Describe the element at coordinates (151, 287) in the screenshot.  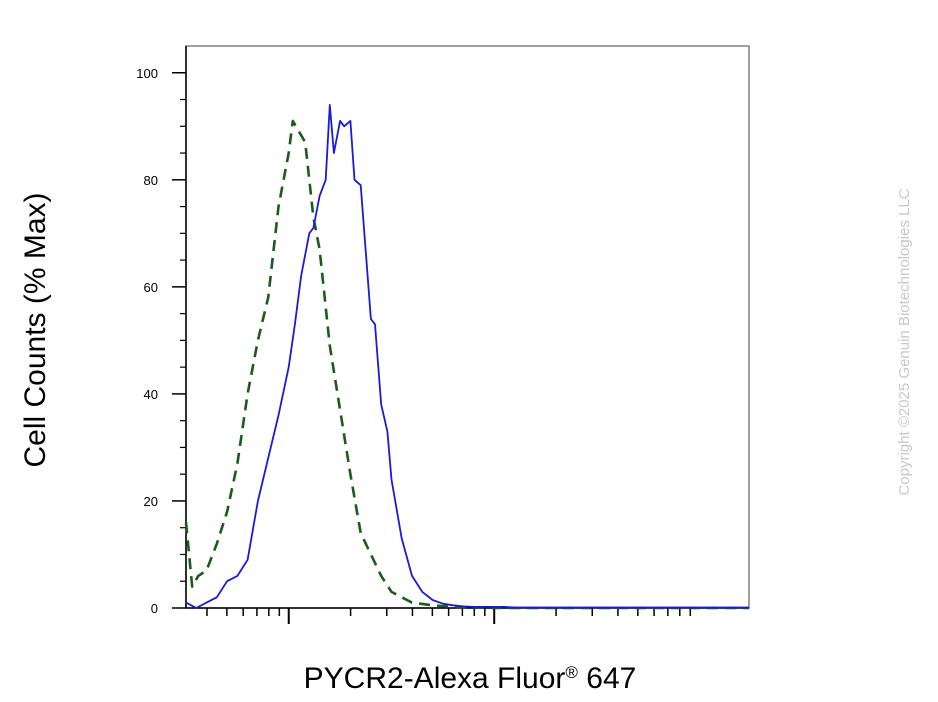
I see `y-tick-label: 60` at that location.